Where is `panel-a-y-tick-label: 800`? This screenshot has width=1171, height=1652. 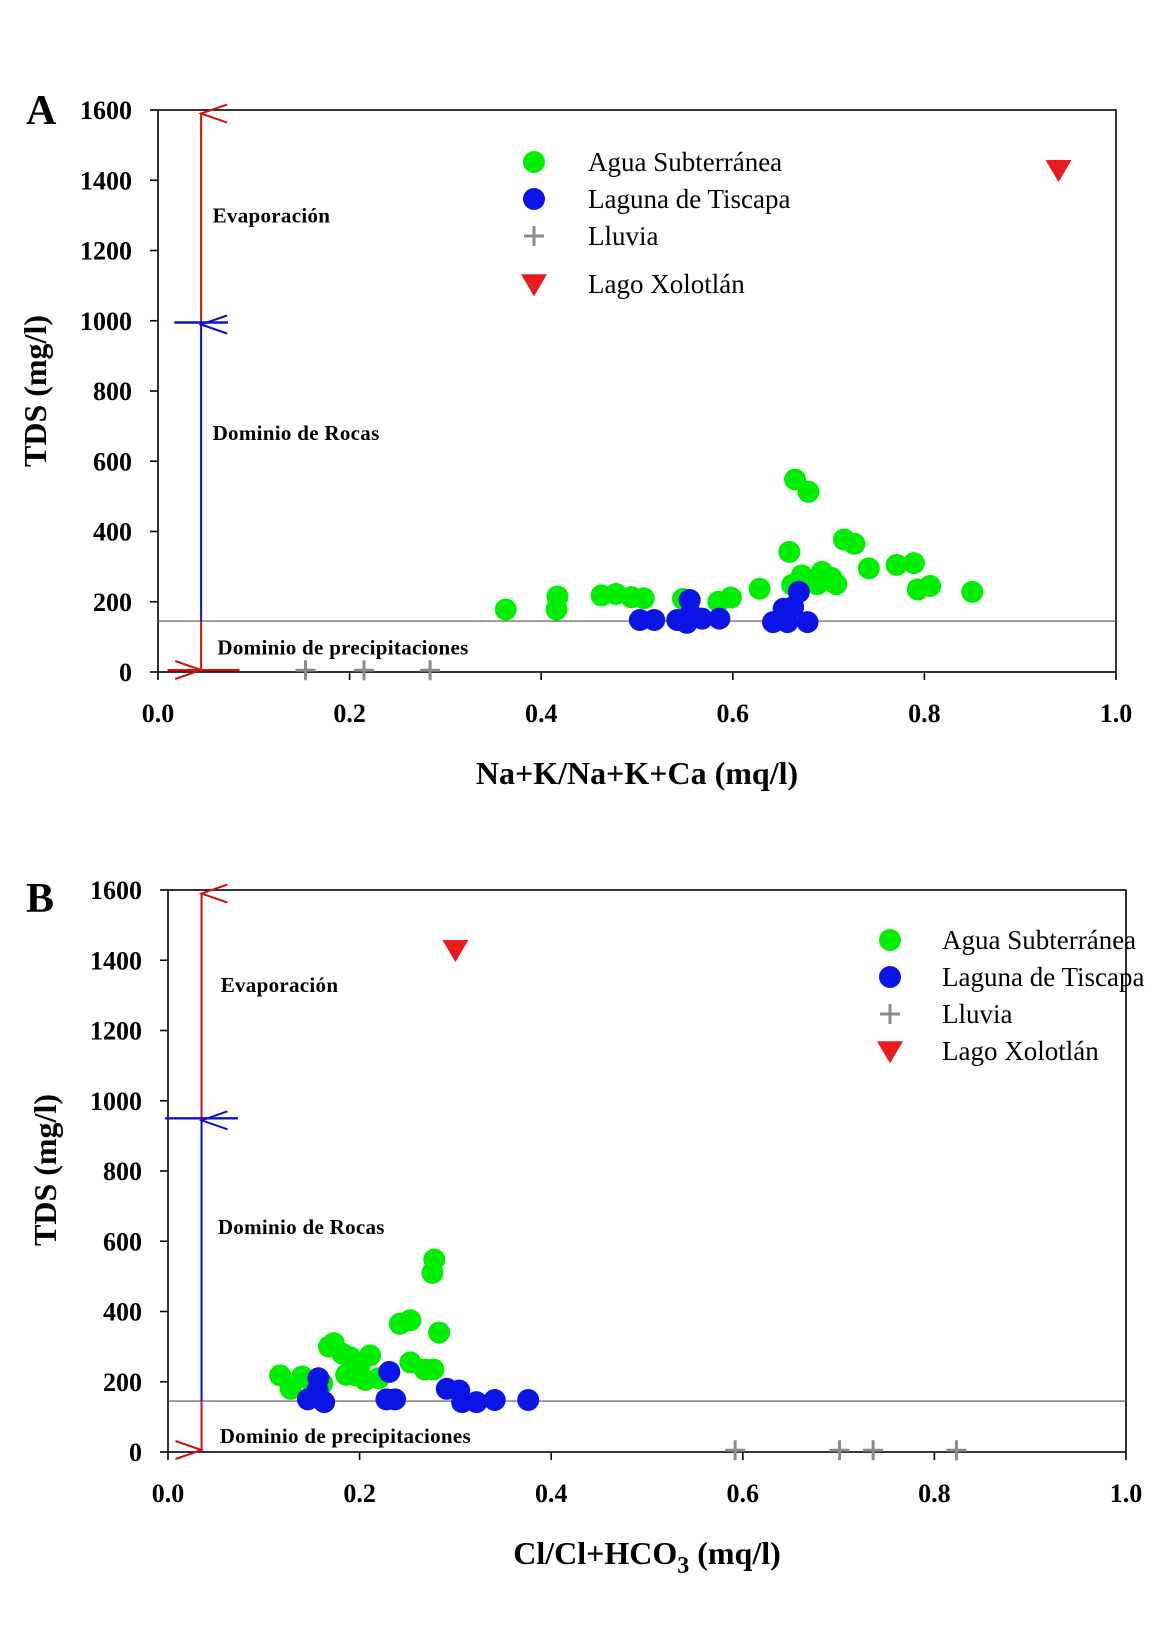
panel-a-y-tick-label: 800 is located at coordinates (112, 391).